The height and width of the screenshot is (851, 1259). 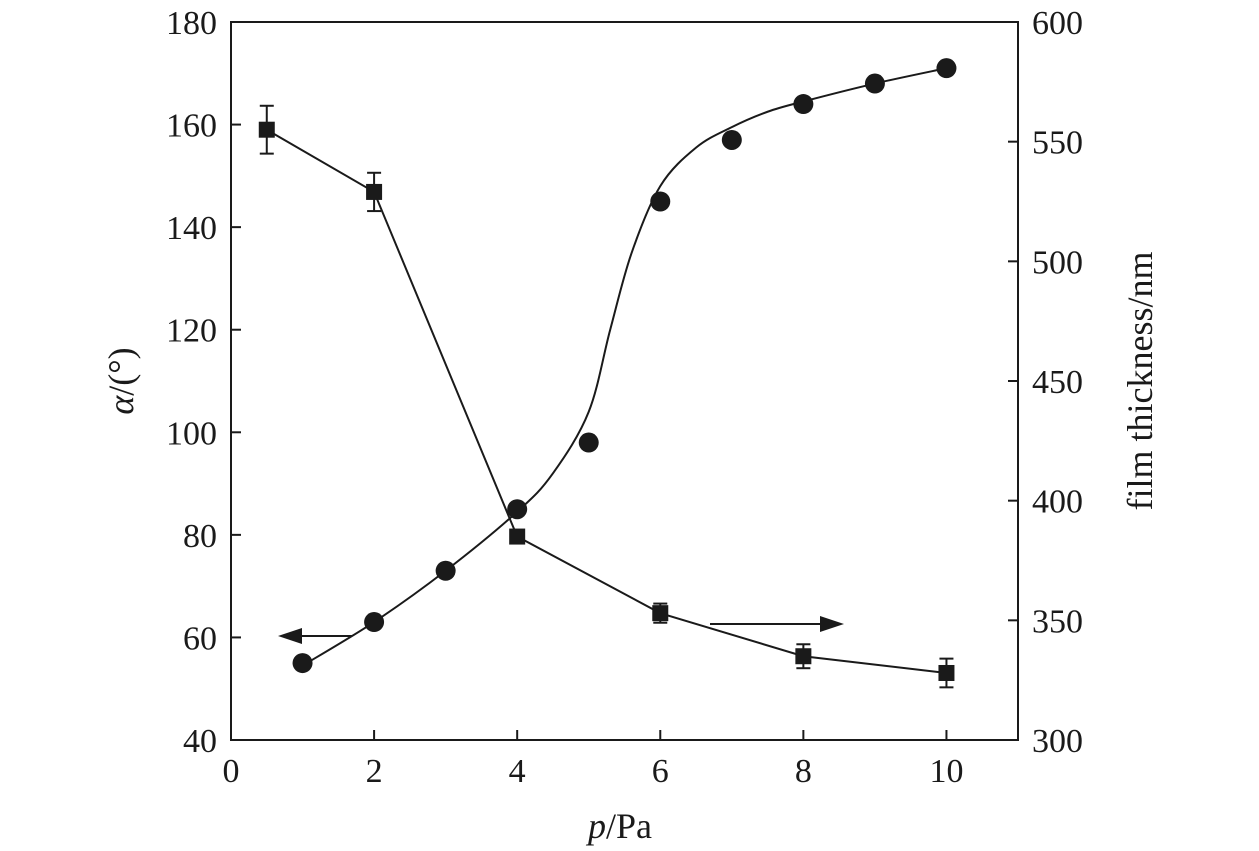 I want to click on y-right-tick-label: 450, so click(x=1057, y=382).